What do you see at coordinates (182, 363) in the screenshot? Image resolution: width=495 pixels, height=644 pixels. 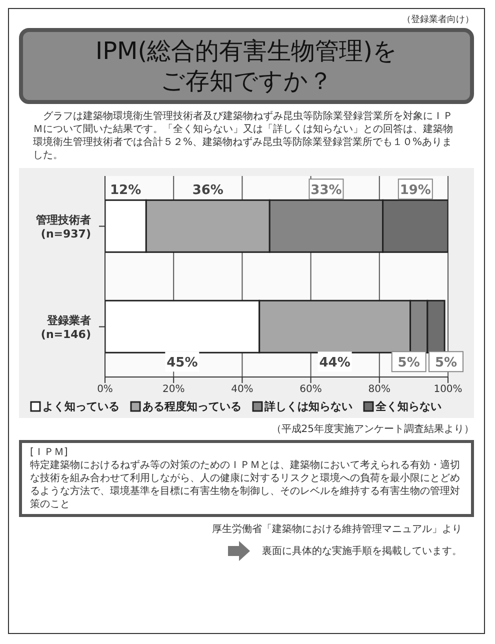 I see `data-label: 45%` at bounding box center [182, 363].